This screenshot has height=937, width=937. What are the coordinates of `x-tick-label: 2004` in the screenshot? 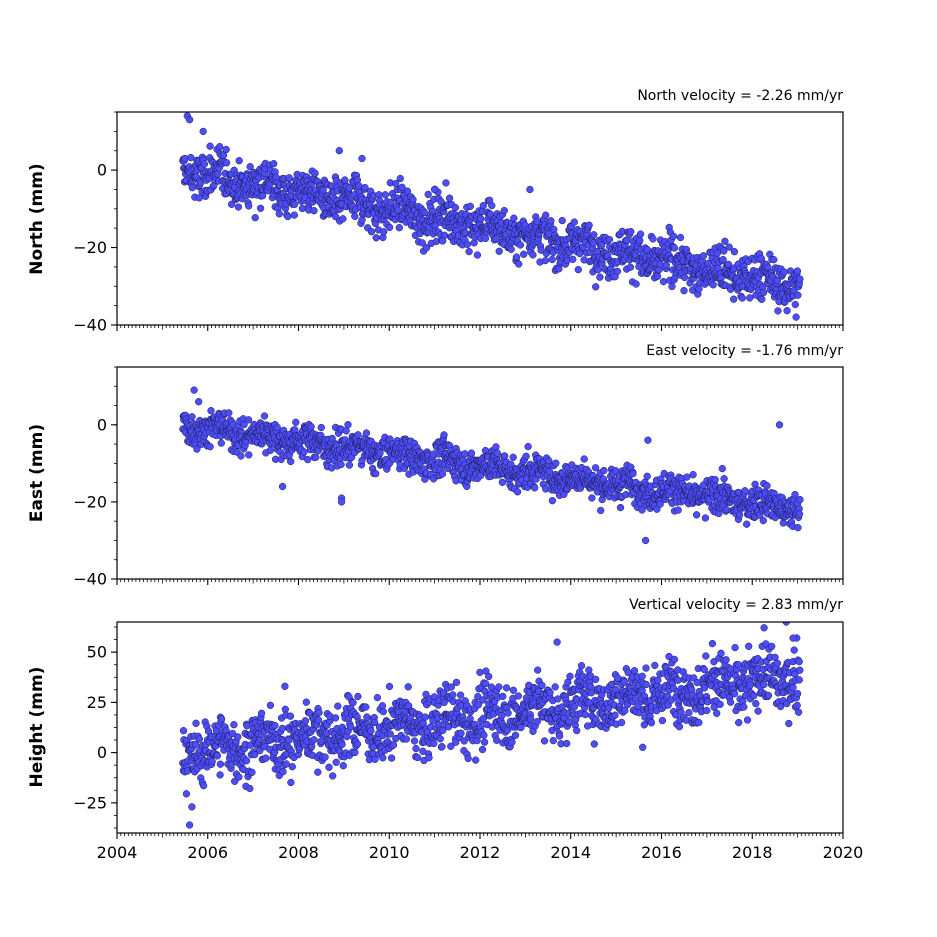 It's located at (117, 852).